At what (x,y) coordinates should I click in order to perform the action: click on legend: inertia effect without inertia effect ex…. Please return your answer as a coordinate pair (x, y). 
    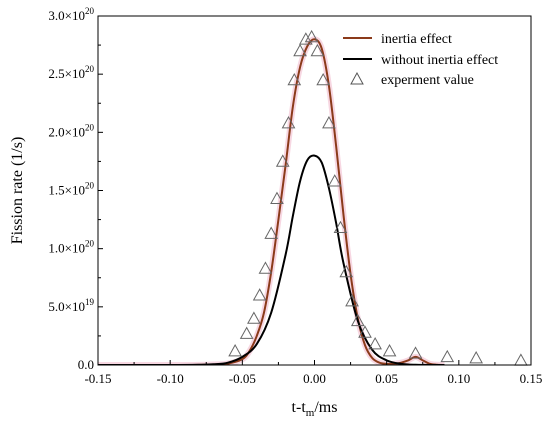
    Looking at the image, I should click on (420, 60).